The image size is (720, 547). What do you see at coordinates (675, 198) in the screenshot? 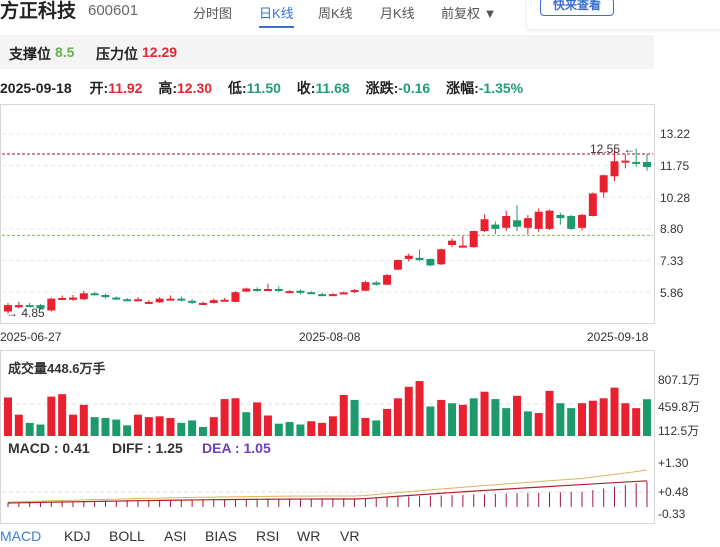
I see `price-axis-label: 10.28` at bounding box center [675, 198].